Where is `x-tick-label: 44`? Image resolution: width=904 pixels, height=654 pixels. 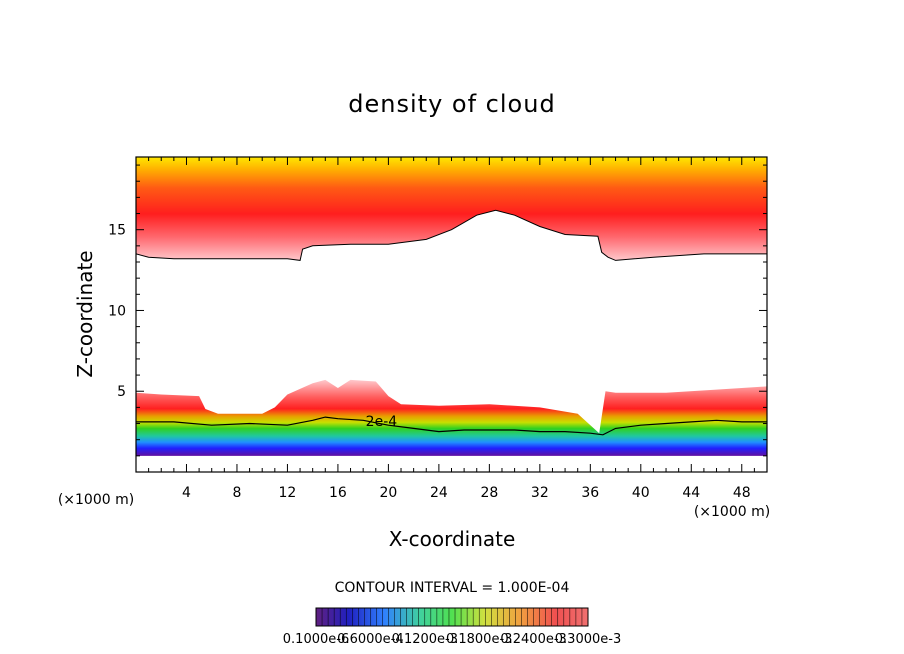
x-tick-label: 44 is located at coordinates (691, 493).